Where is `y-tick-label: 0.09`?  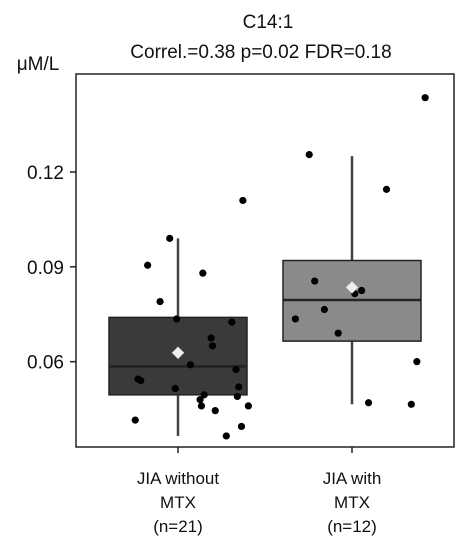
y-tick-label: 0.09 is located at coordinates (45, 268).